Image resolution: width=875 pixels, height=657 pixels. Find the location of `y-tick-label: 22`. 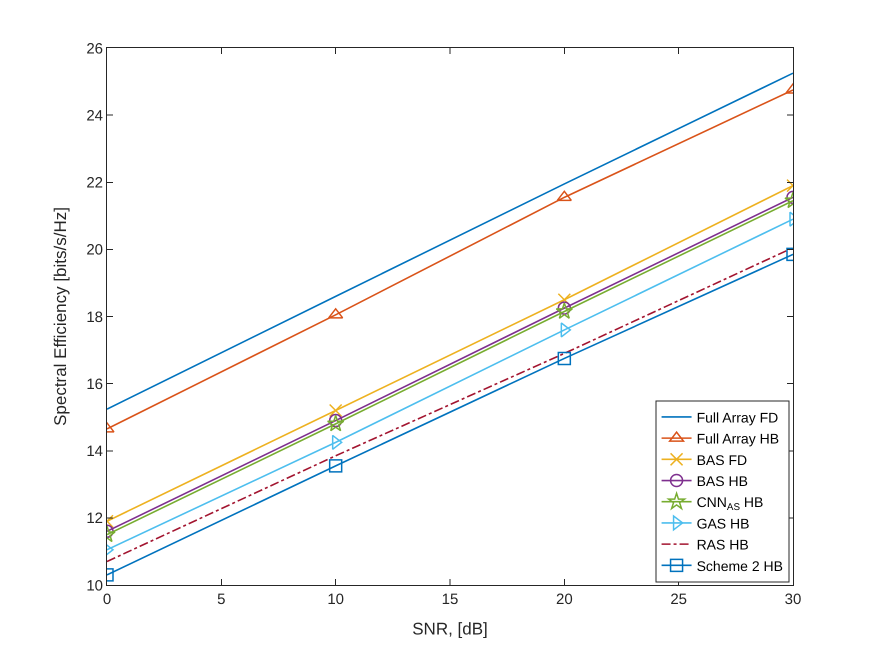

y-tick-label: 22 is located at coordinates (94, 183).